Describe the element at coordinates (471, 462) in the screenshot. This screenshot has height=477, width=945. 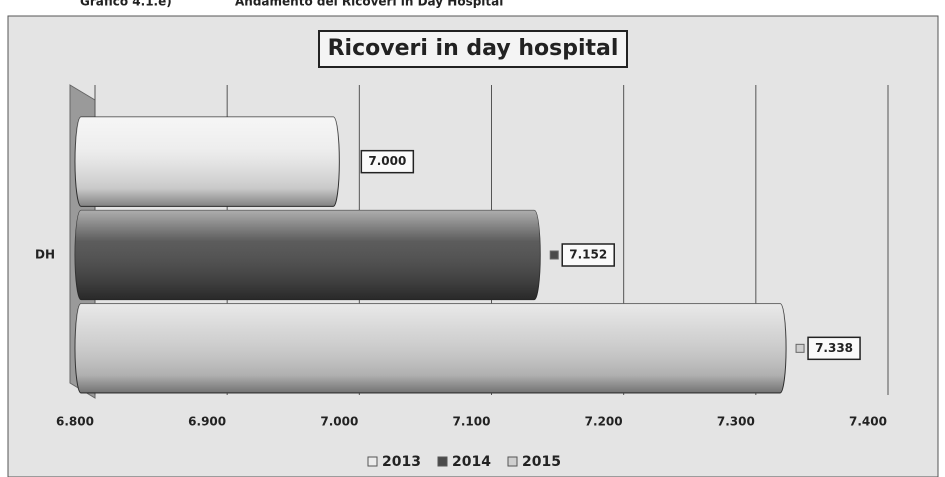
I see `legend-label: 2014` at that location.